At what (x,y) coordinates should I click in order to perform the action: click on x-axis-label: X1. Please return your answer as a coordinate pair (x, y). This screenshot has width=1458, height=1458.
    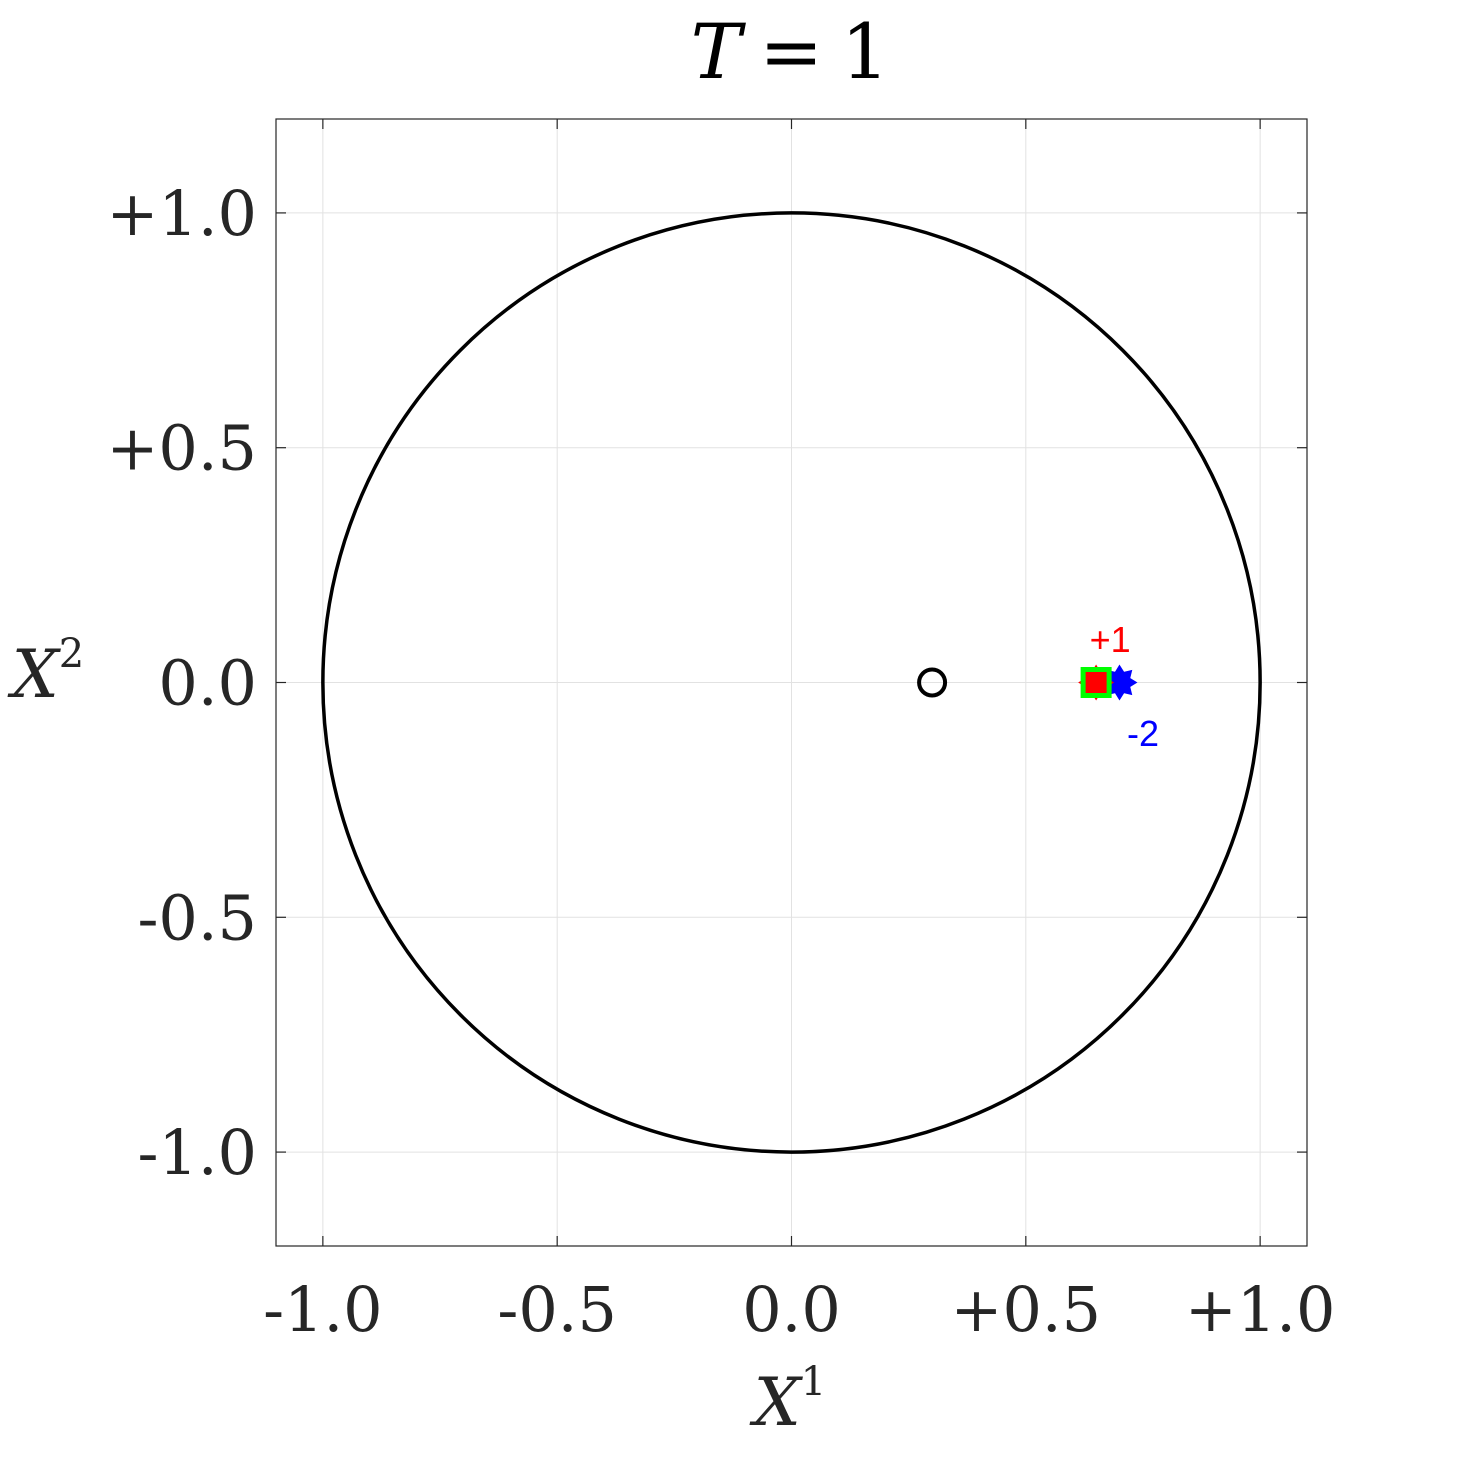
    Looking at the image, I should click on (787, 1400).